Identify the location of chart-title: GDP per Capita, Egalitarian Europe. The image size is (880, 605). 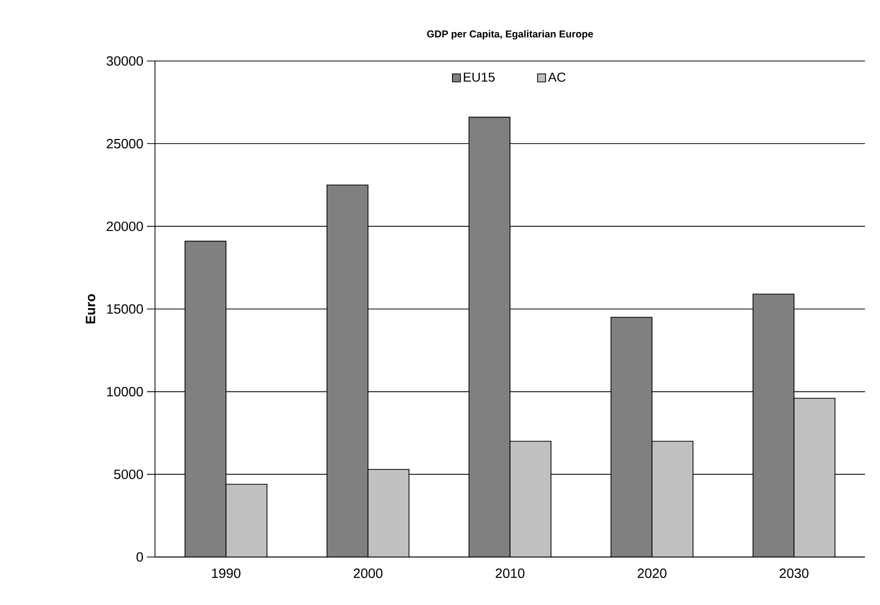
(510, 35).